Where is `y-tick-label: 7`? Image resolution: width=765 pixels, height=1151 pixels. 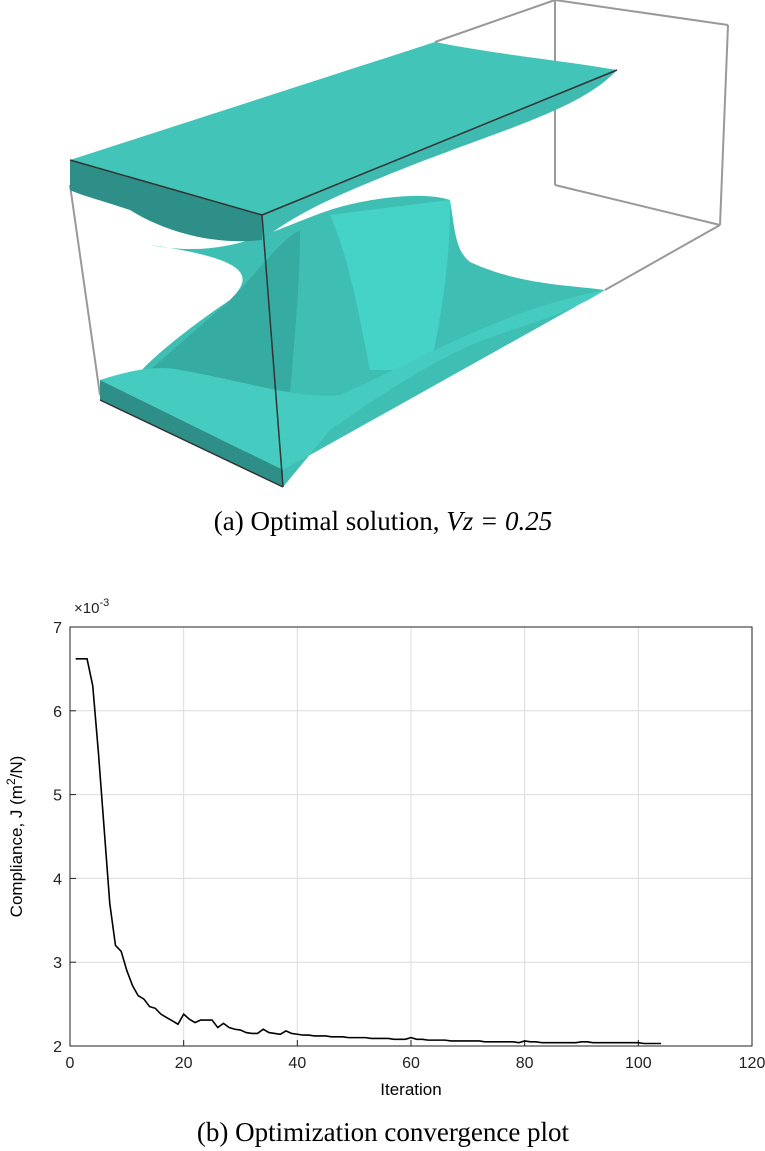
y-tick-label: 7 is located at coordinates (57, 628).